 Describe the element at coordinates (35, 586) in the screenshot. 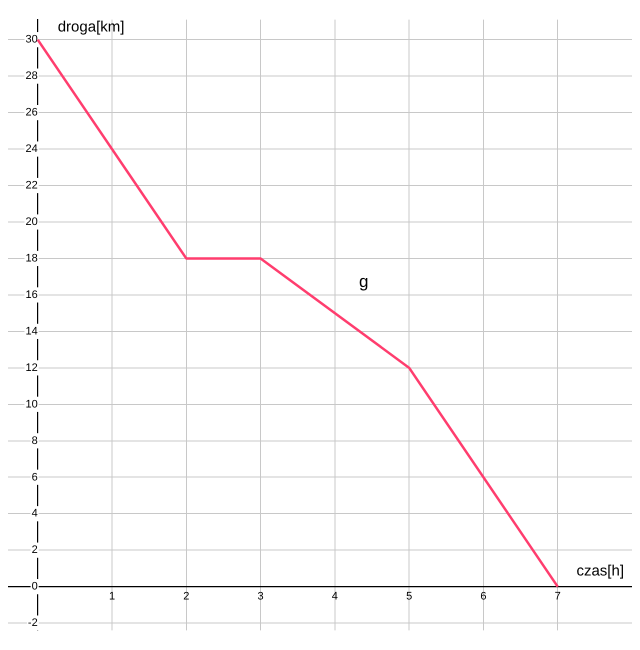

I see `y-tick-label: 0` at that location.